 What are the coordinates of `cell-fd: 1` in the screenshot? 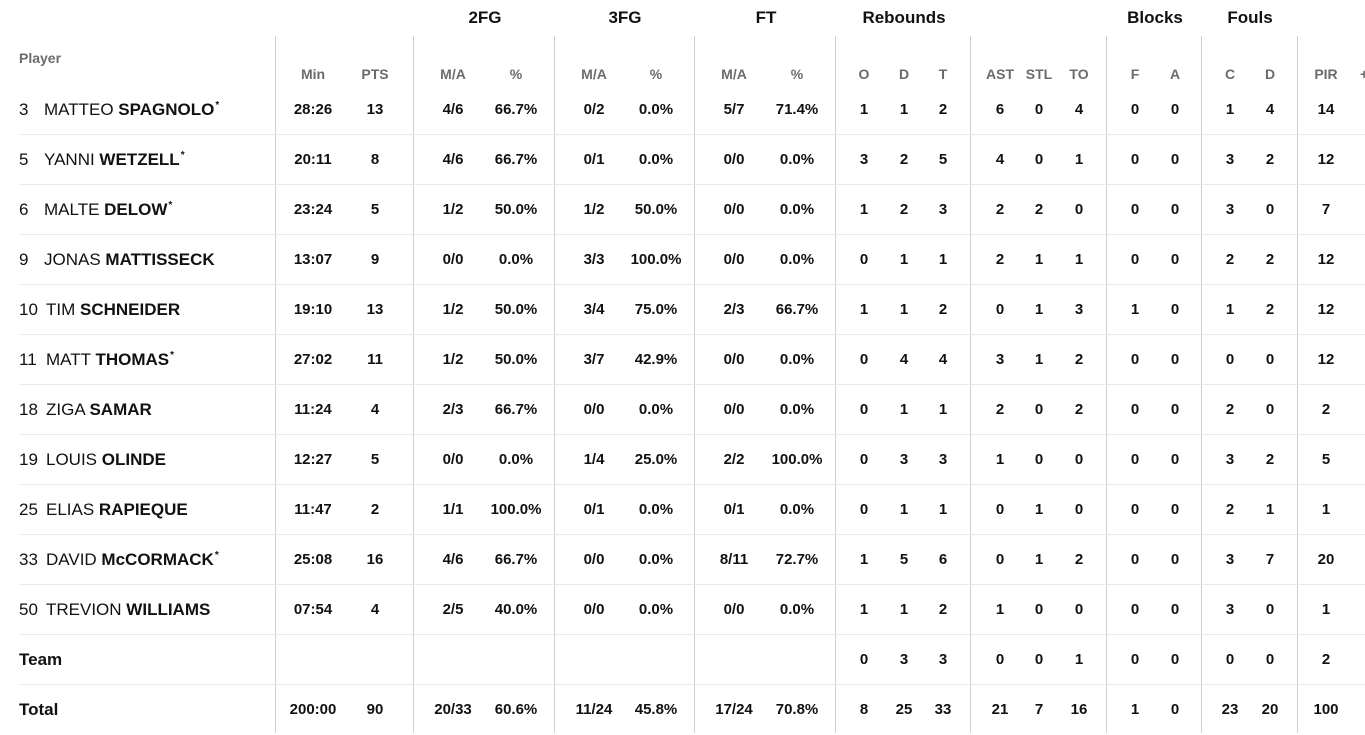 It's located at (1270, 509).